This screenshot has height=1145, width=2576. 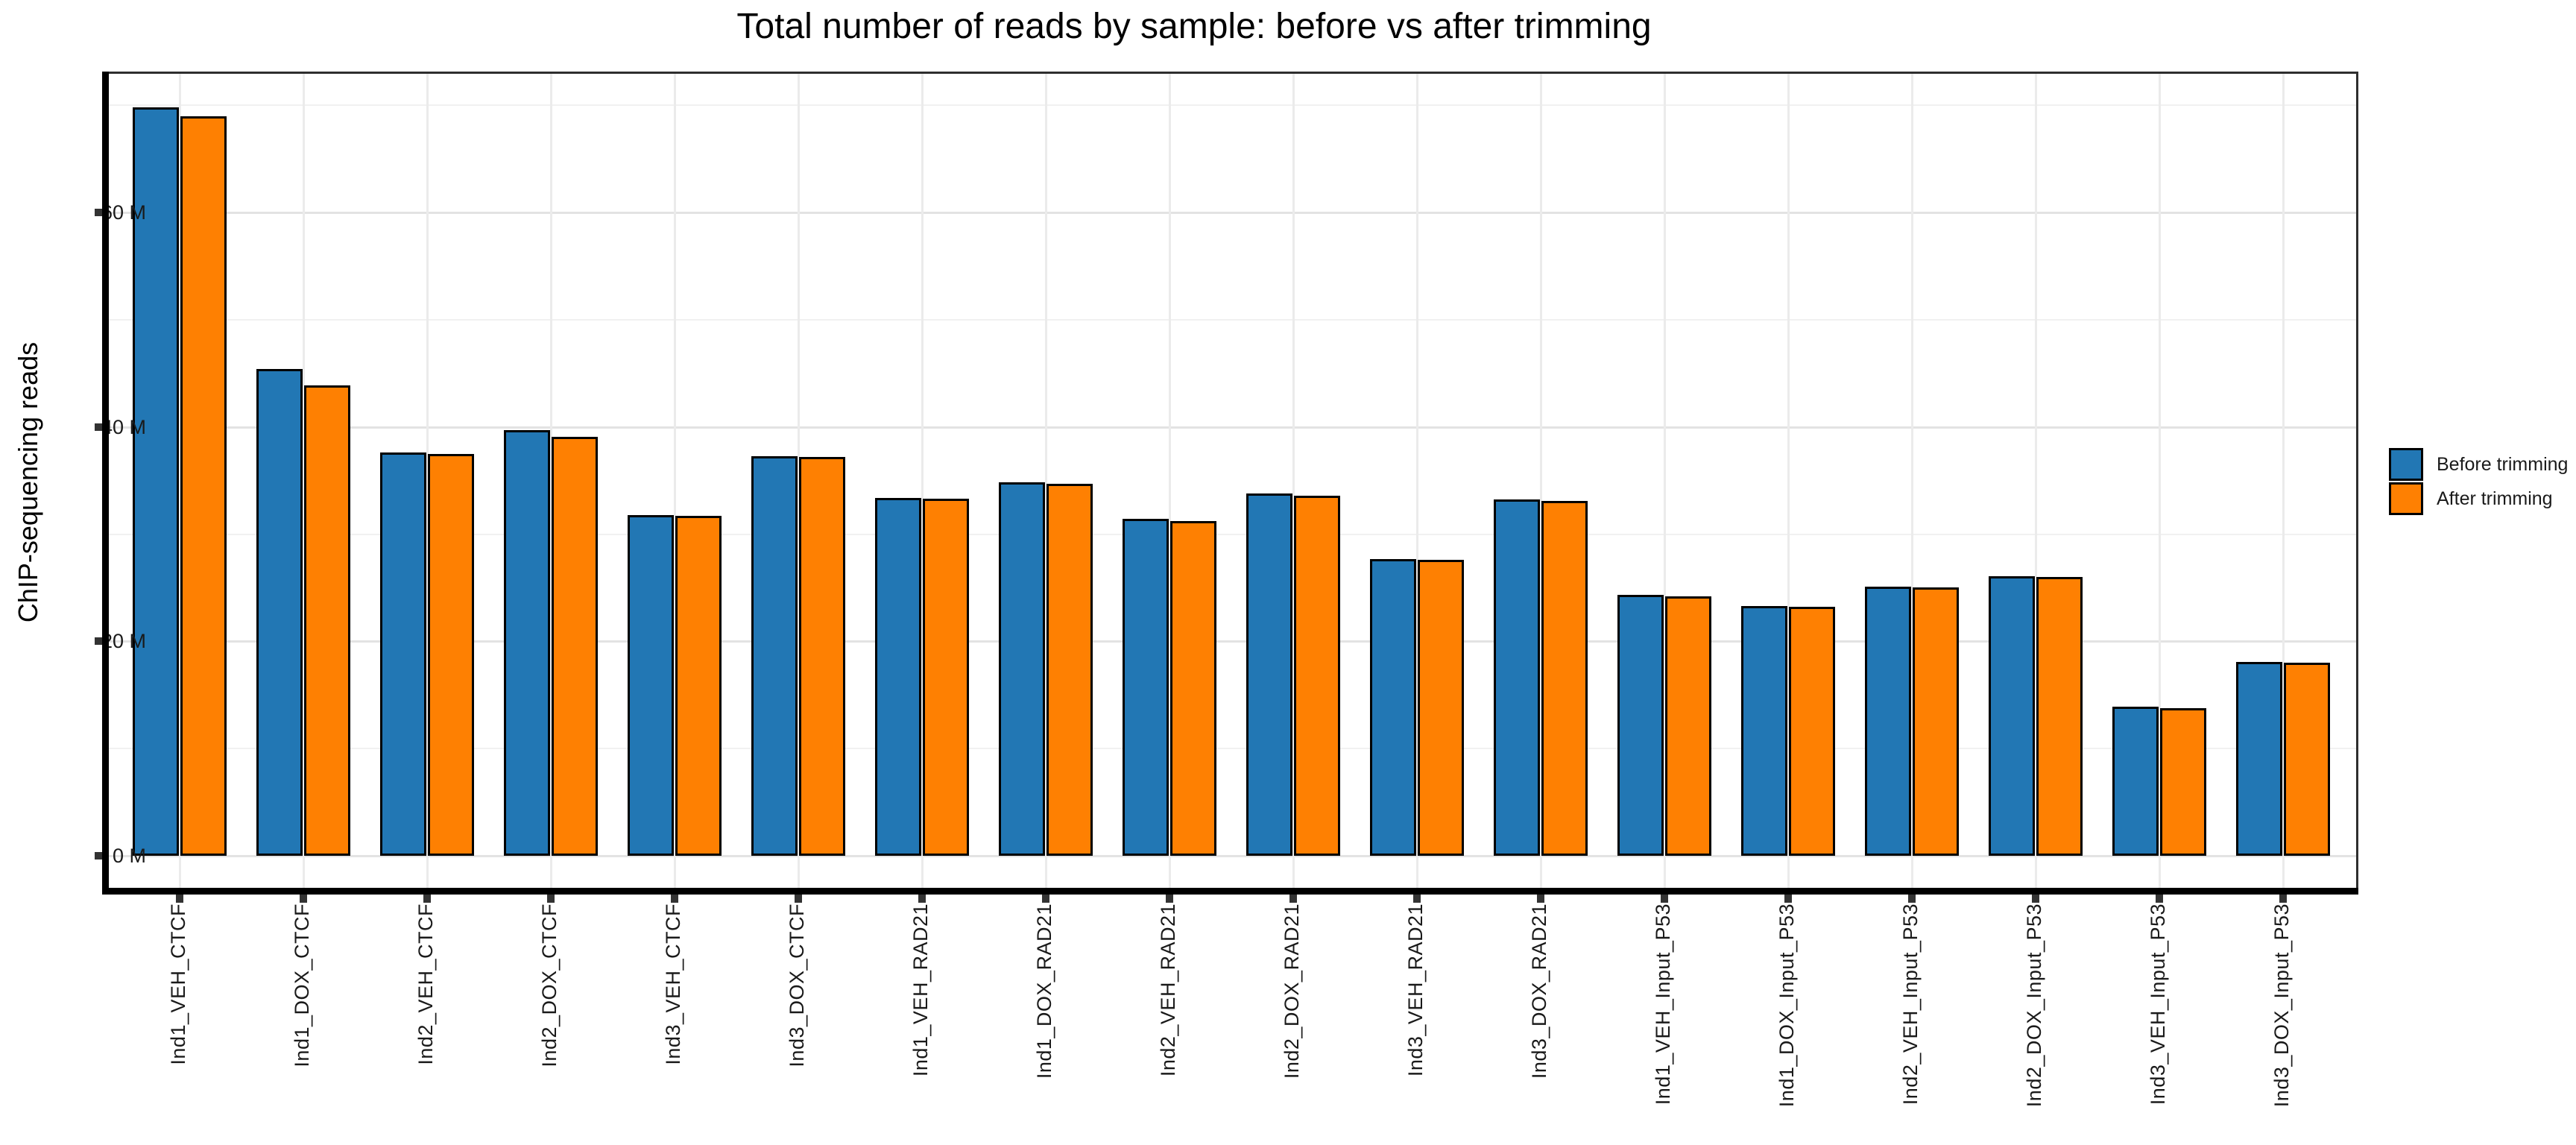 I want to click on x-tick-label: Ind2_VEH_CTCF, so click(x=425, y=984).